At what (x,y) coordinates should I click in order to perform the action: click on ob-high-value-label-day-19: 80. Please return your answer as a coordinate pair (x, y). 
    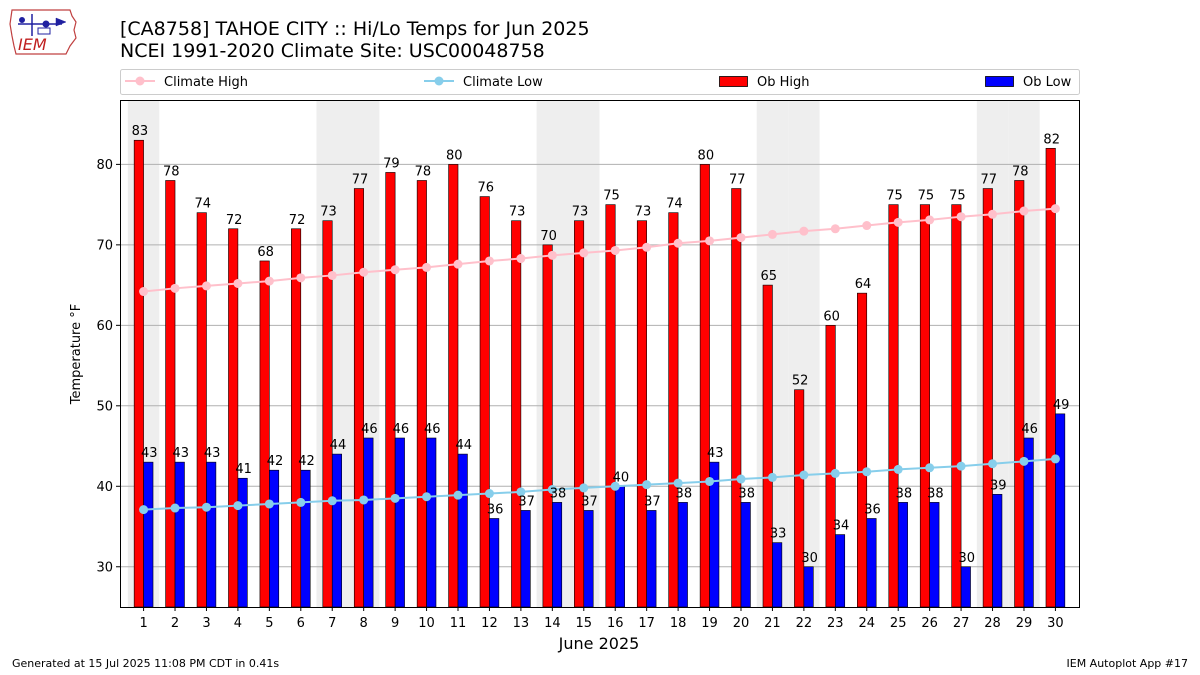
    Looking at the image, I should click on (706, 155).